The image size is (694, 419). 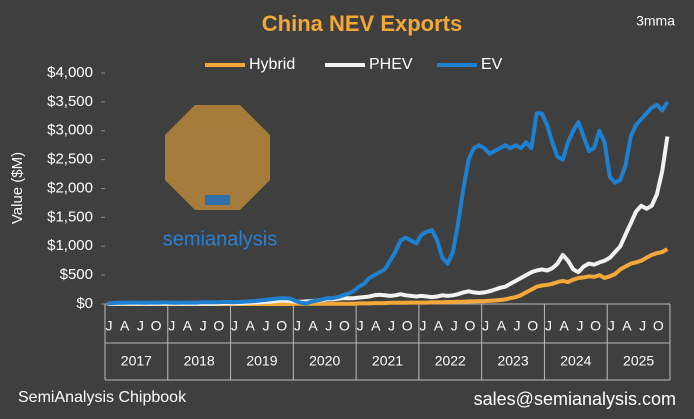 I want to click on y-tick-label: $1,000, so click(x=70, y=245).